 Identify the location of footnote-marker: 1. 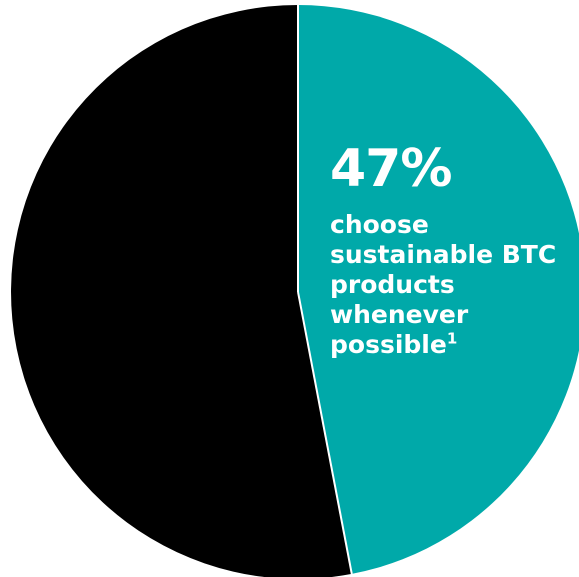
(452, 338).